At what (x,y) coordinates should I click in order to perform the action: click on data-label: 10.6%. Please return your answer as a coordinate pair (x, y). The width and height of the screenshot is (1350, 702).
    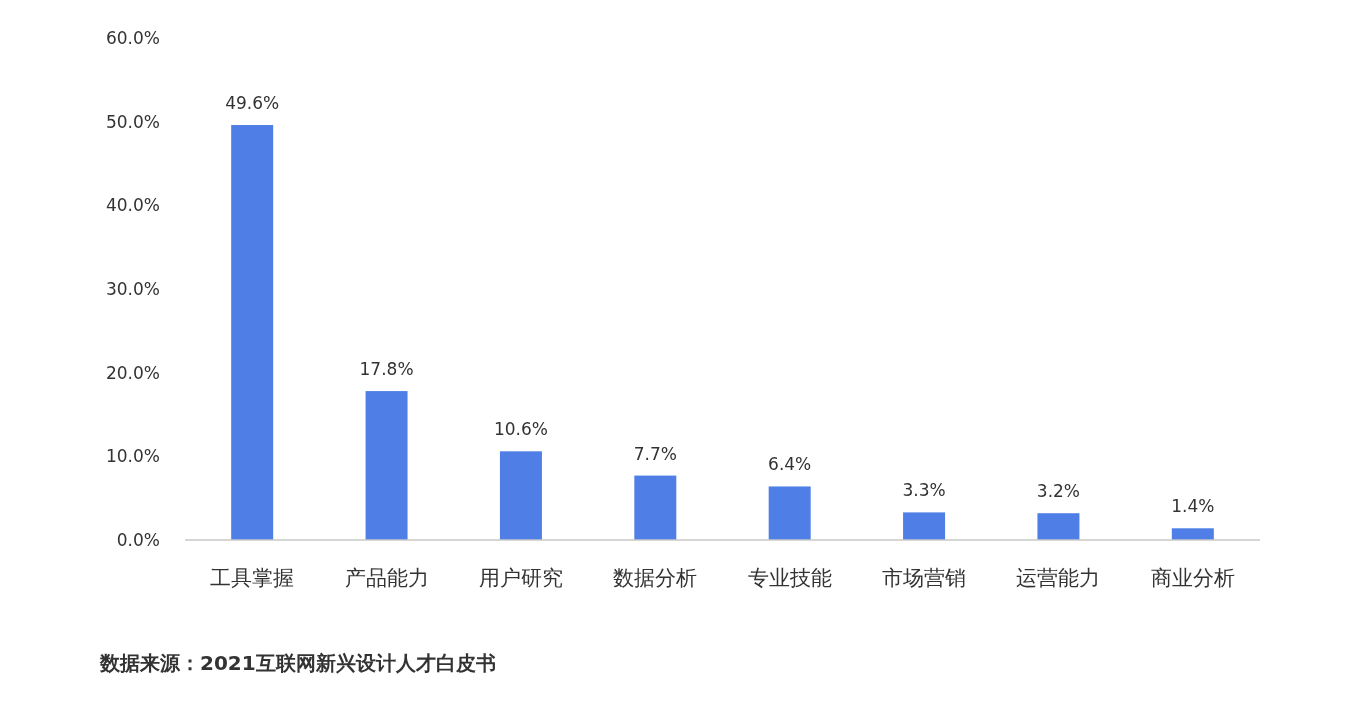
    Looking at the image, I should click on (520, 429).